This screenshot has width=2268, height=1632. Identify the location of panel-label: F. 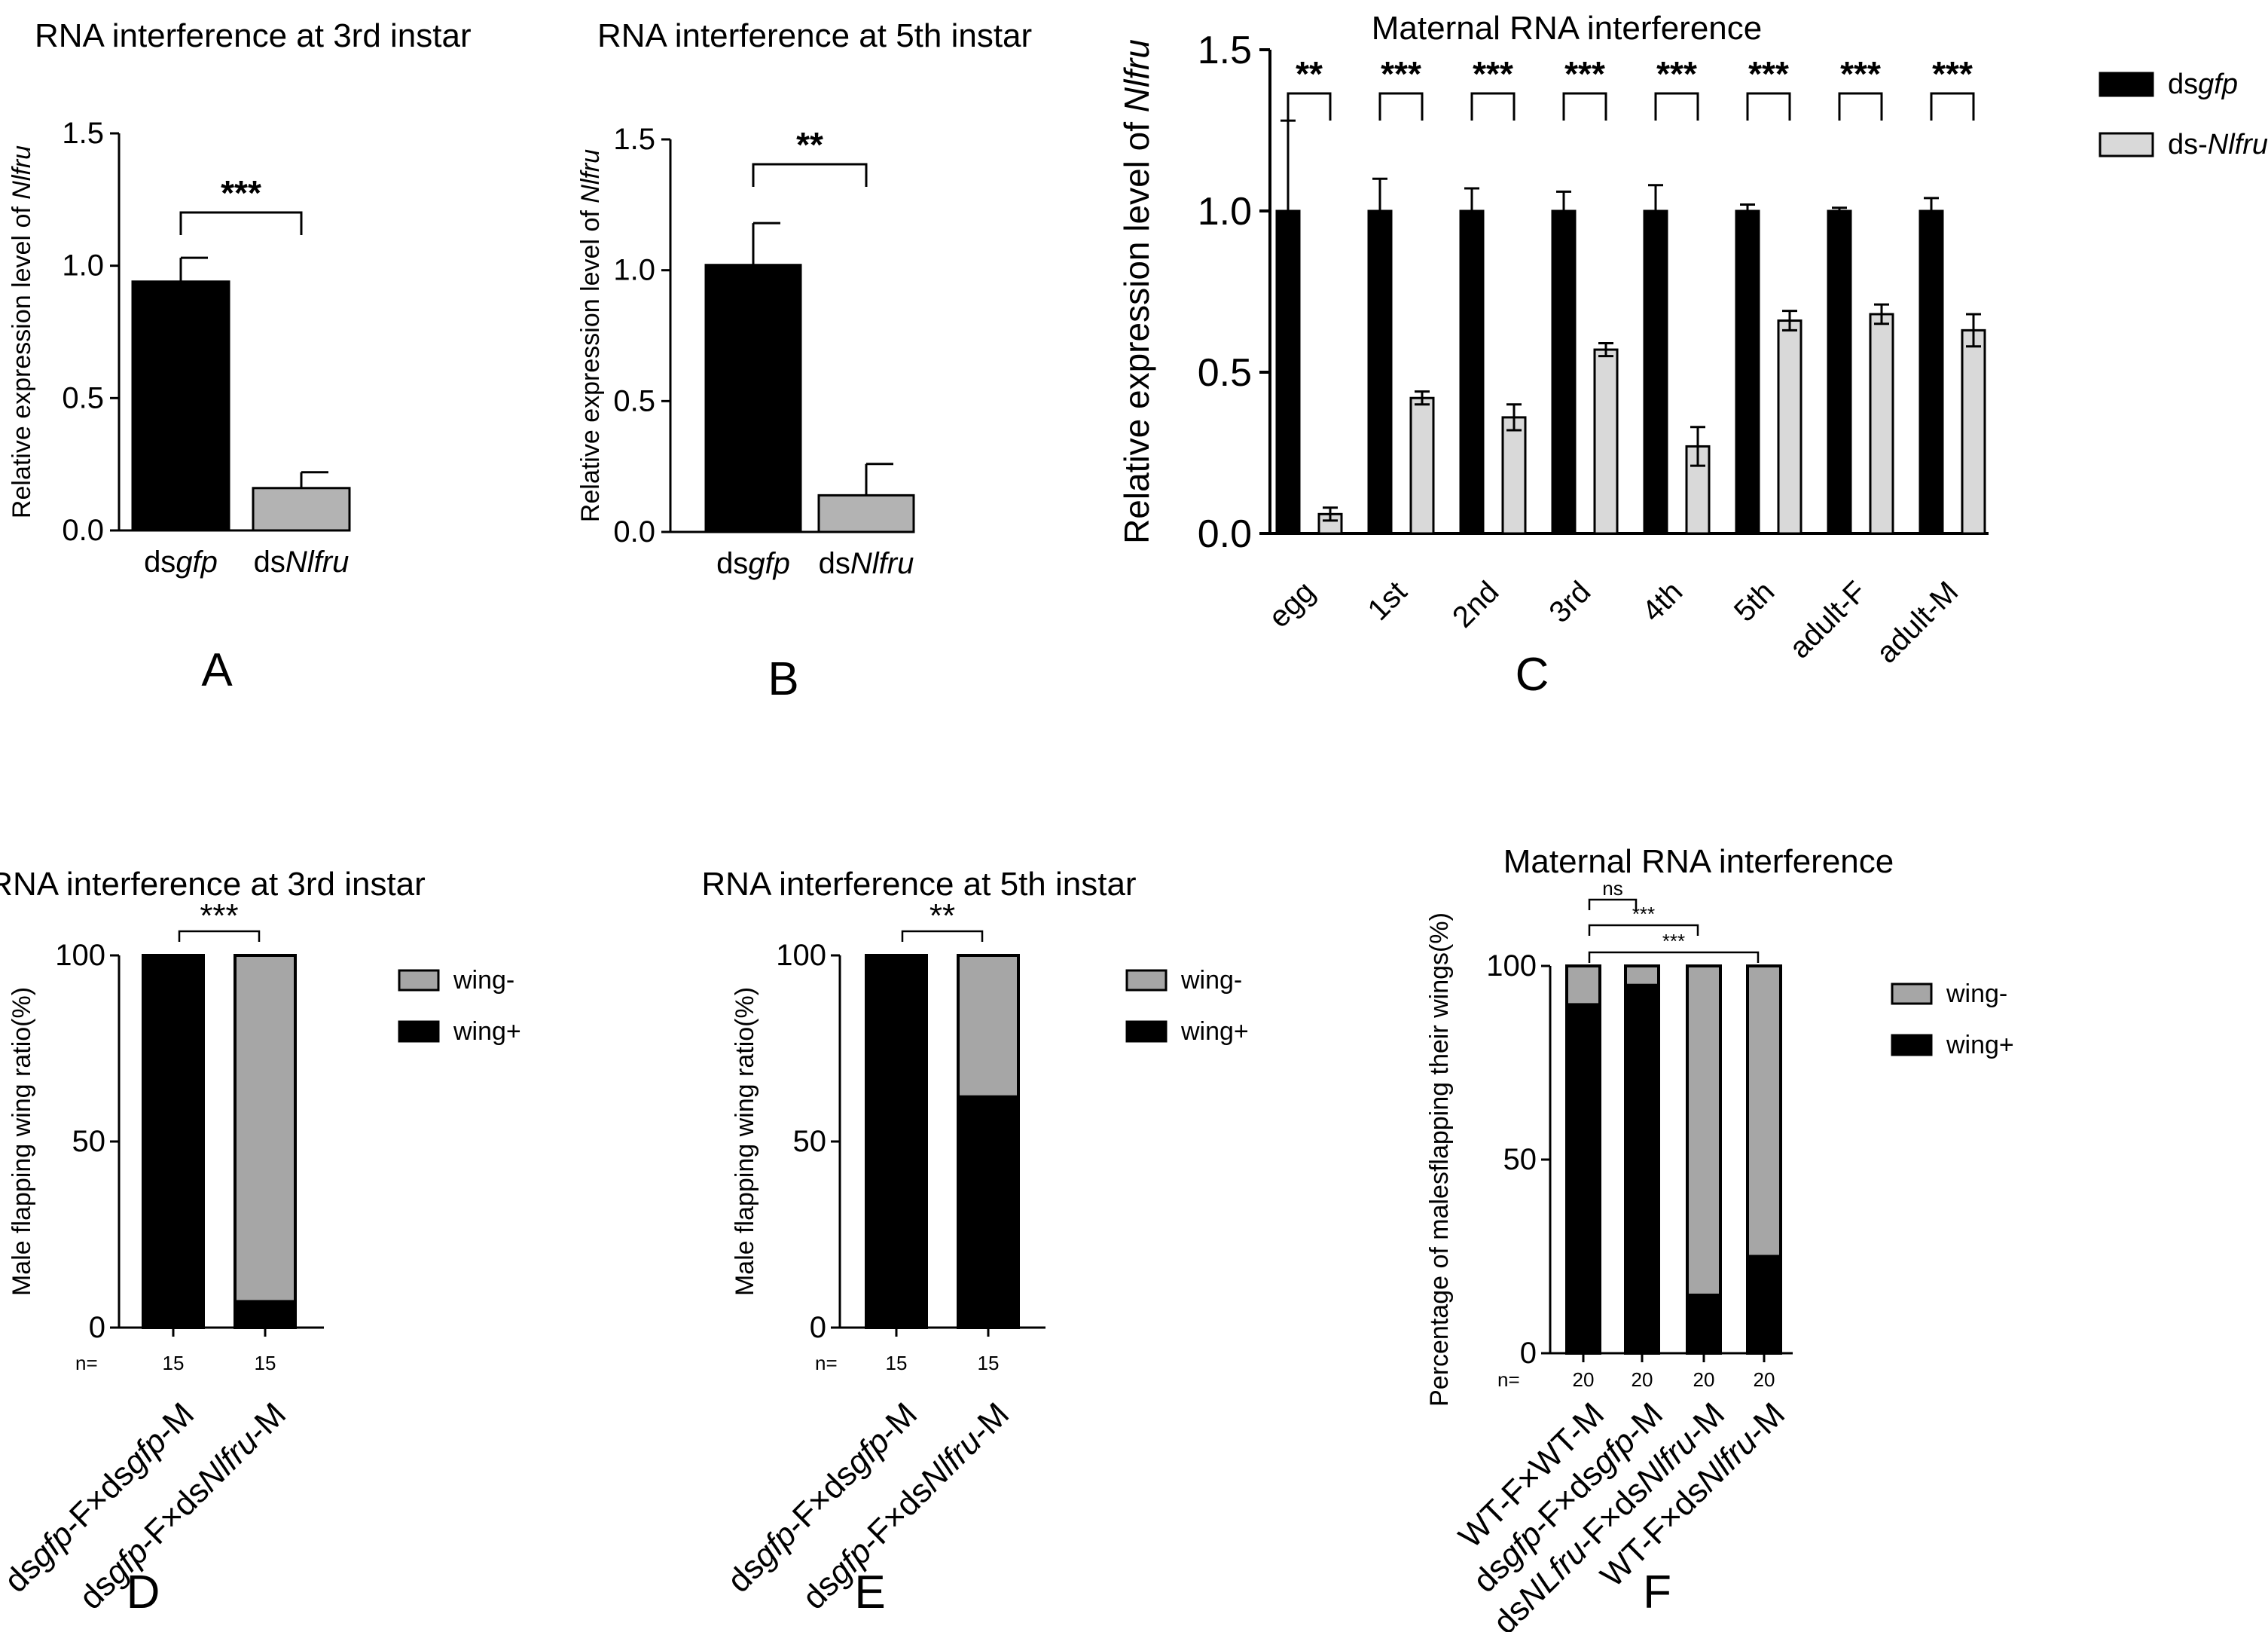
(1657, 1592).